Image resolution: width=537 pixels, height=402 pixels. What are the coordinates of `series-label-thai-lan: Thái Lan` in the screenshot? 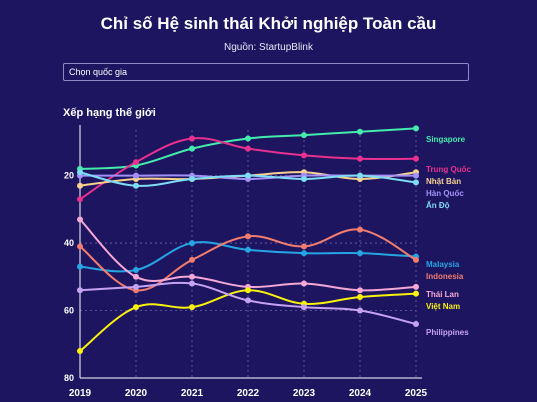 It's located at (442, 294).